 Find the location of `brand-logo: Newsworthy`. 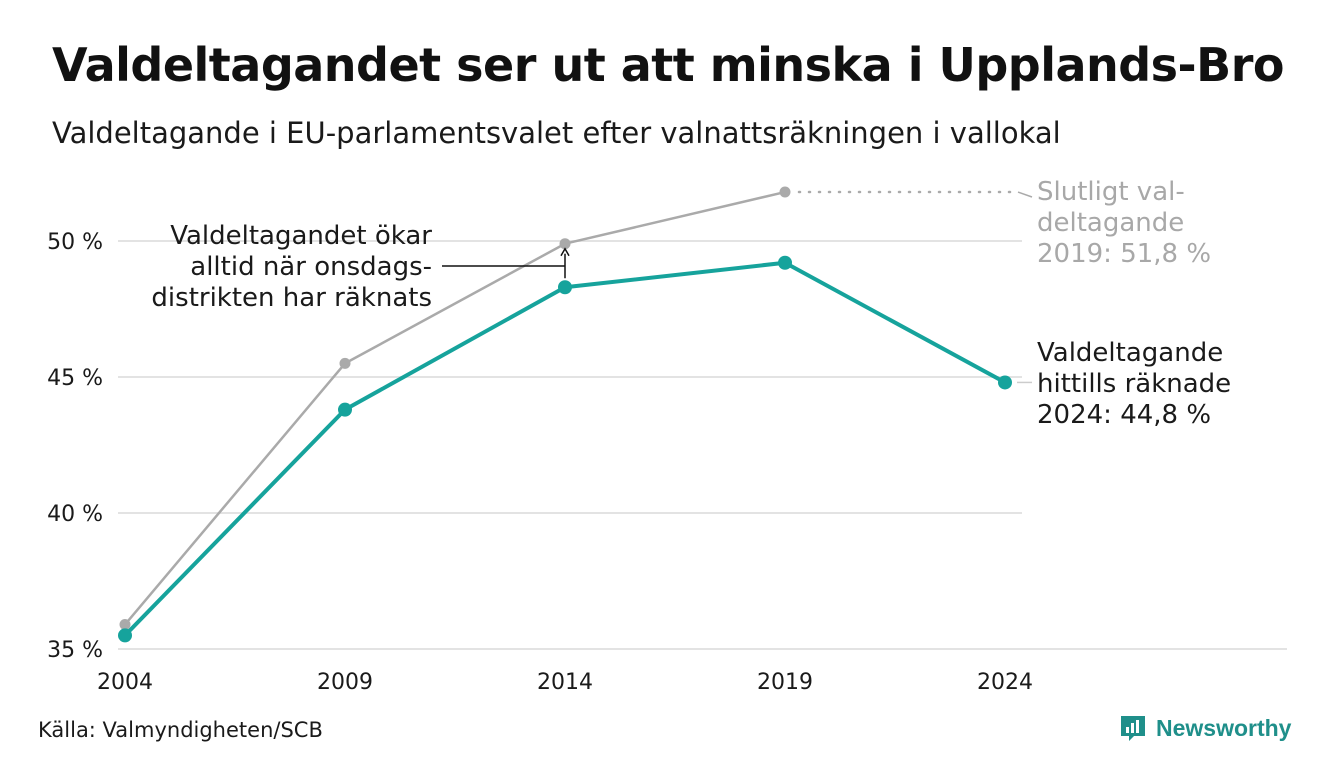

brand-logo: Newsworthy is located at coordinates (1204, 728).